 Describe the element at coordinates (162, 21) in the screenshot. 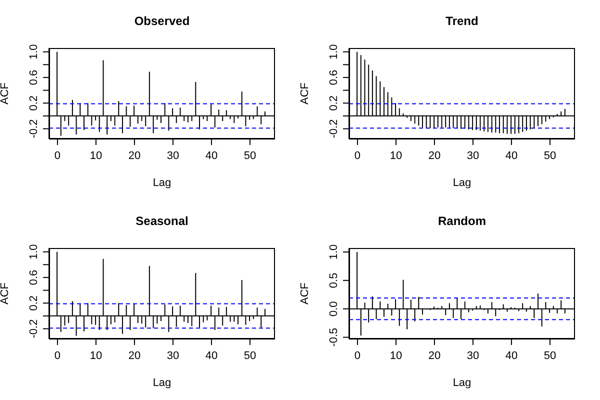

I see `chart-title: Observed` at that location.